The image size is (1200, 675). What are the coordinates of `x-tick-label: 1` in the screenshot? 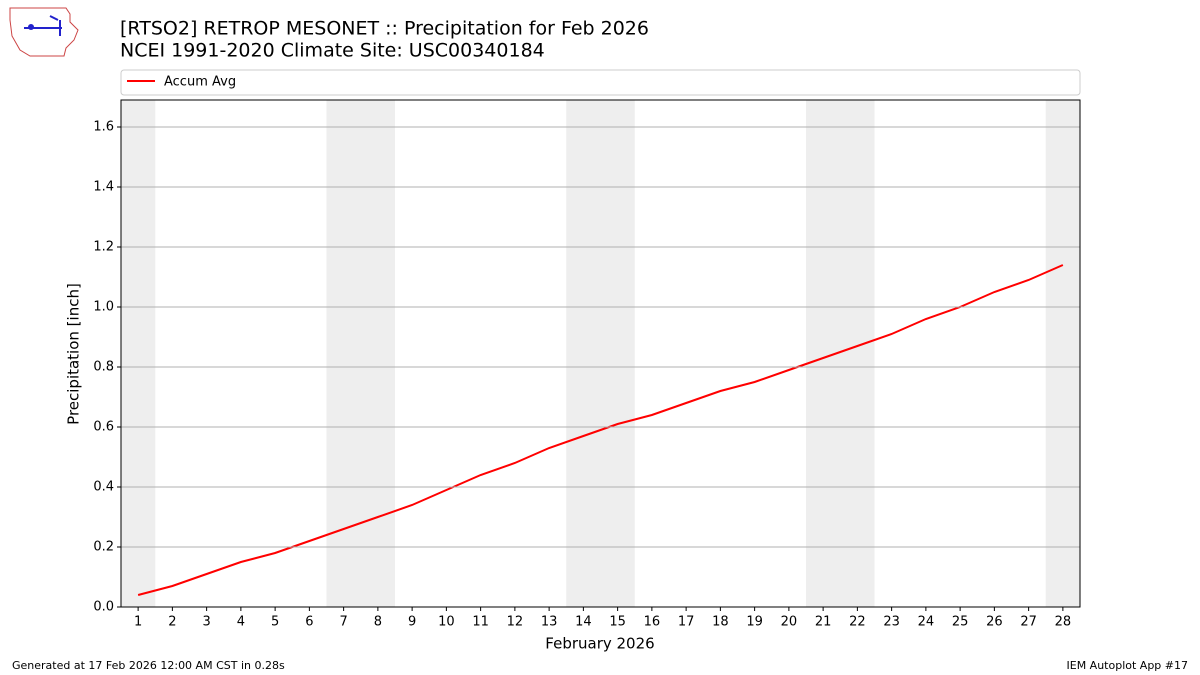 It's located at (138, 622).